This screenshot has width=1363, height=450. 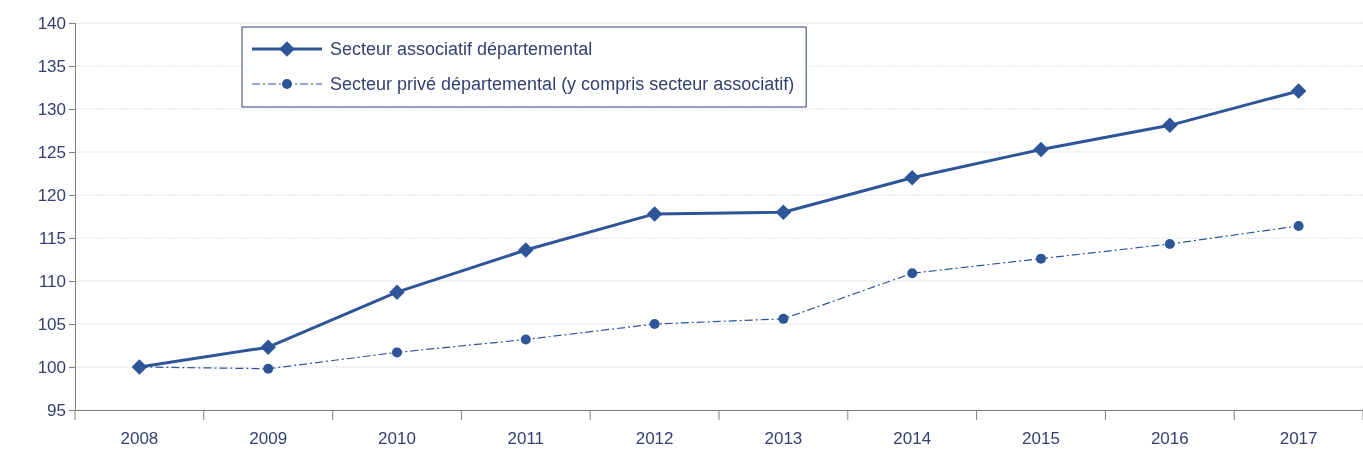 What do you see at coordinates (526, 439) in the screenshot?
I see `x-tick-label: 2011` at bounding box center [526, 439].